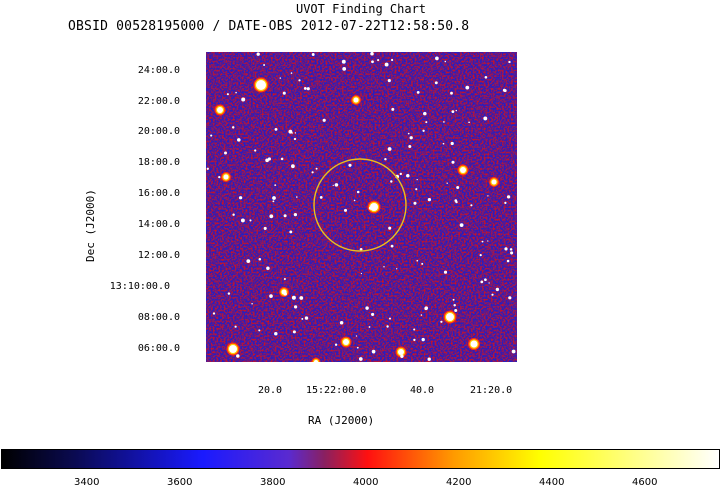 Image resolution: width=722 pixels, height=489 pixels. I want to click on x-tick-label: 20.0, so click(270, 390).